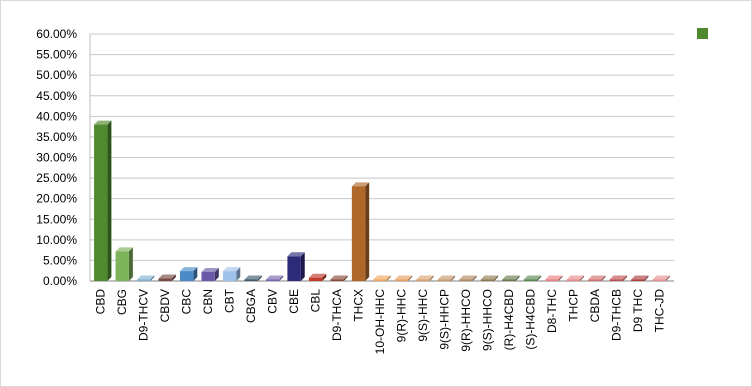 This screenshot has width=752, height=387. What do you see at coordinates (56, 158) in the screenshot?
I see `y-tick-label: 30.00%` at bounding box center [56, 158].